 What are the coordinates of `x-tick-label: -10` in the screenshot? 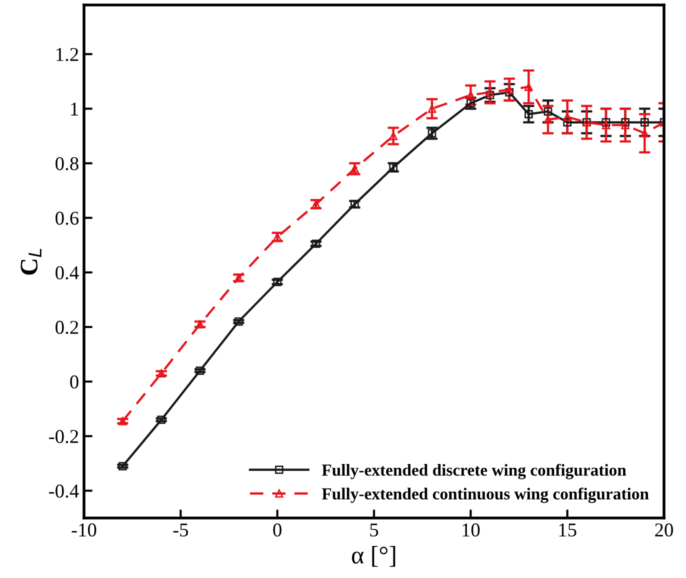 It's located at (84, 530).